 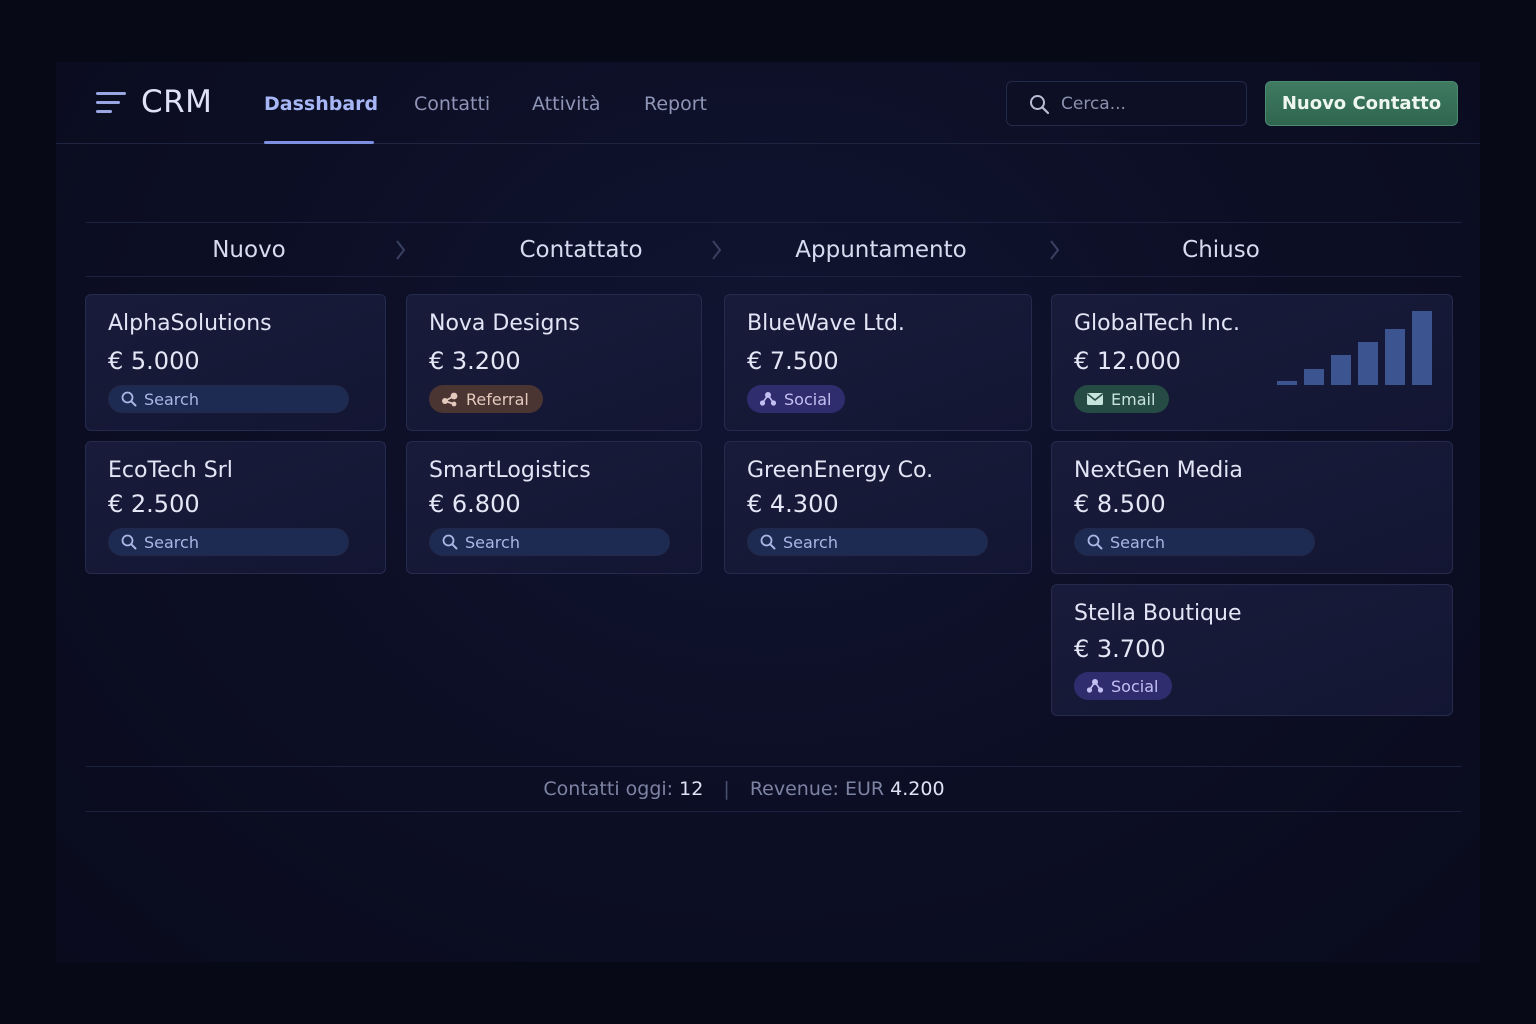 What do you see at coordinates (1252, 362) in the screenshot?
I see `deal-card: GlobalTech Inc. € 12.000 Email` at bounding box center [1252, 362].